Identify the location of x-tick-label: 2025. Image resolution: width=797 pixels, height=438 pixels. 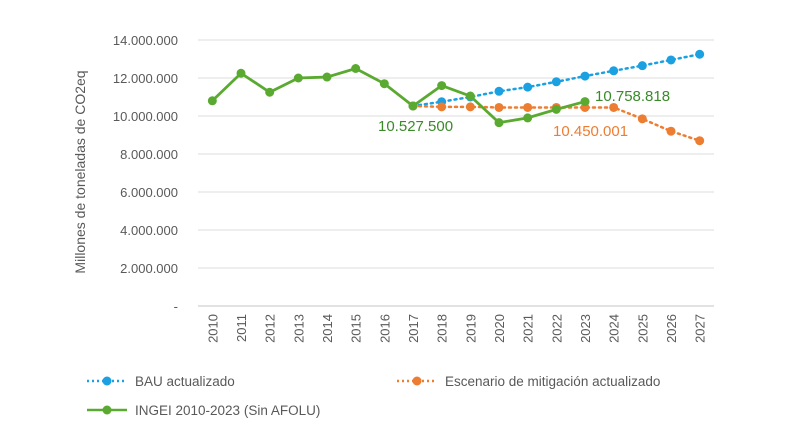
(642, 328).